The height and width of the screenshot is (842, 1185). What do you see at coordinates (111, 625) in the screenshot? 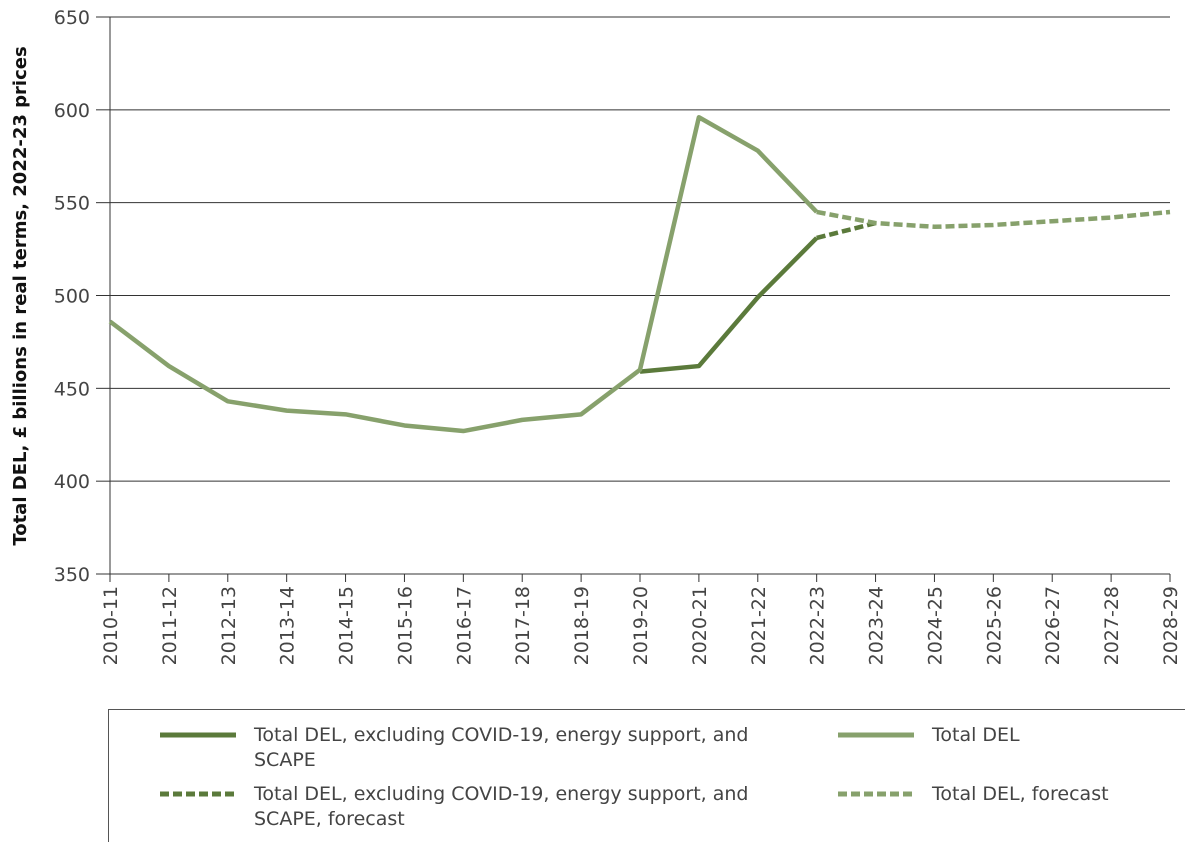
I see `x-tick-label: 2010-11` at bounding box center [111, 625].